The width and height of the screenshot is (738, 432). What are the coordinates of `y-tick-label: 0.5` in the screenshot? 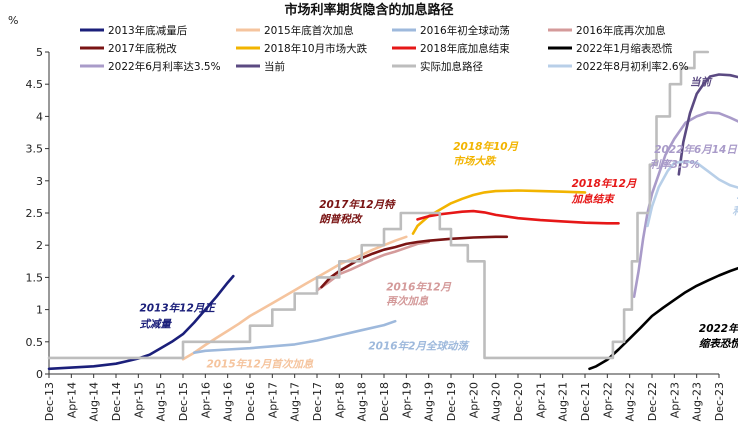 It's located at (35, 342).